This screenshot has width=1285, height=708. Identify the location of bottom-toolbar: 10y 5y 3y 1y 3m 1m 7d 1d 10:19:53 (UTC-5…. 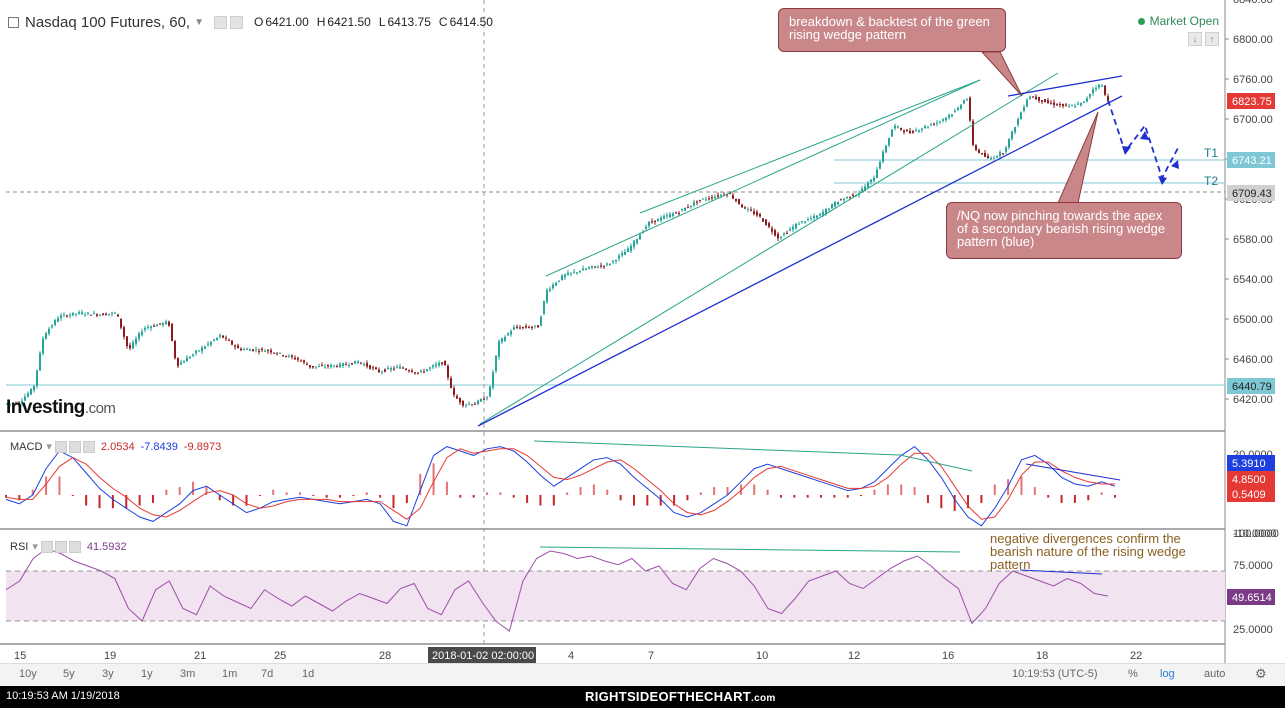
(642, 674).